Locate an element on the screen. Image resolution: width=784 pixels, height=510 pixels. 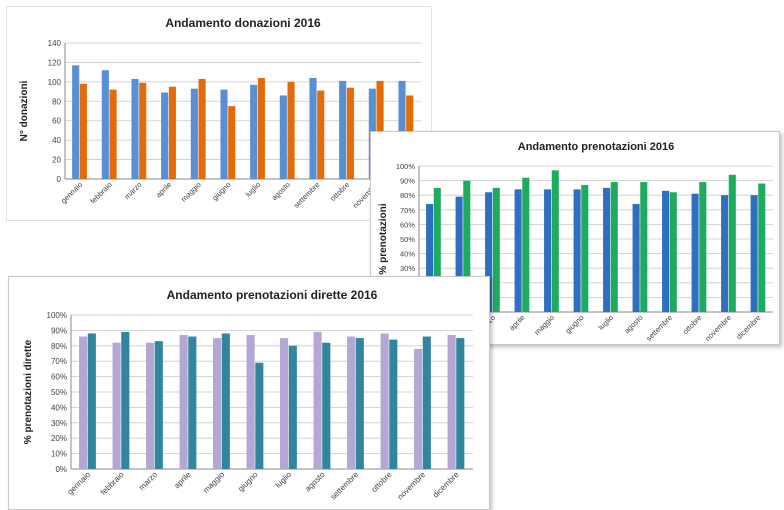
bar-series-2-dicembre is located at coordinates (762, 247).